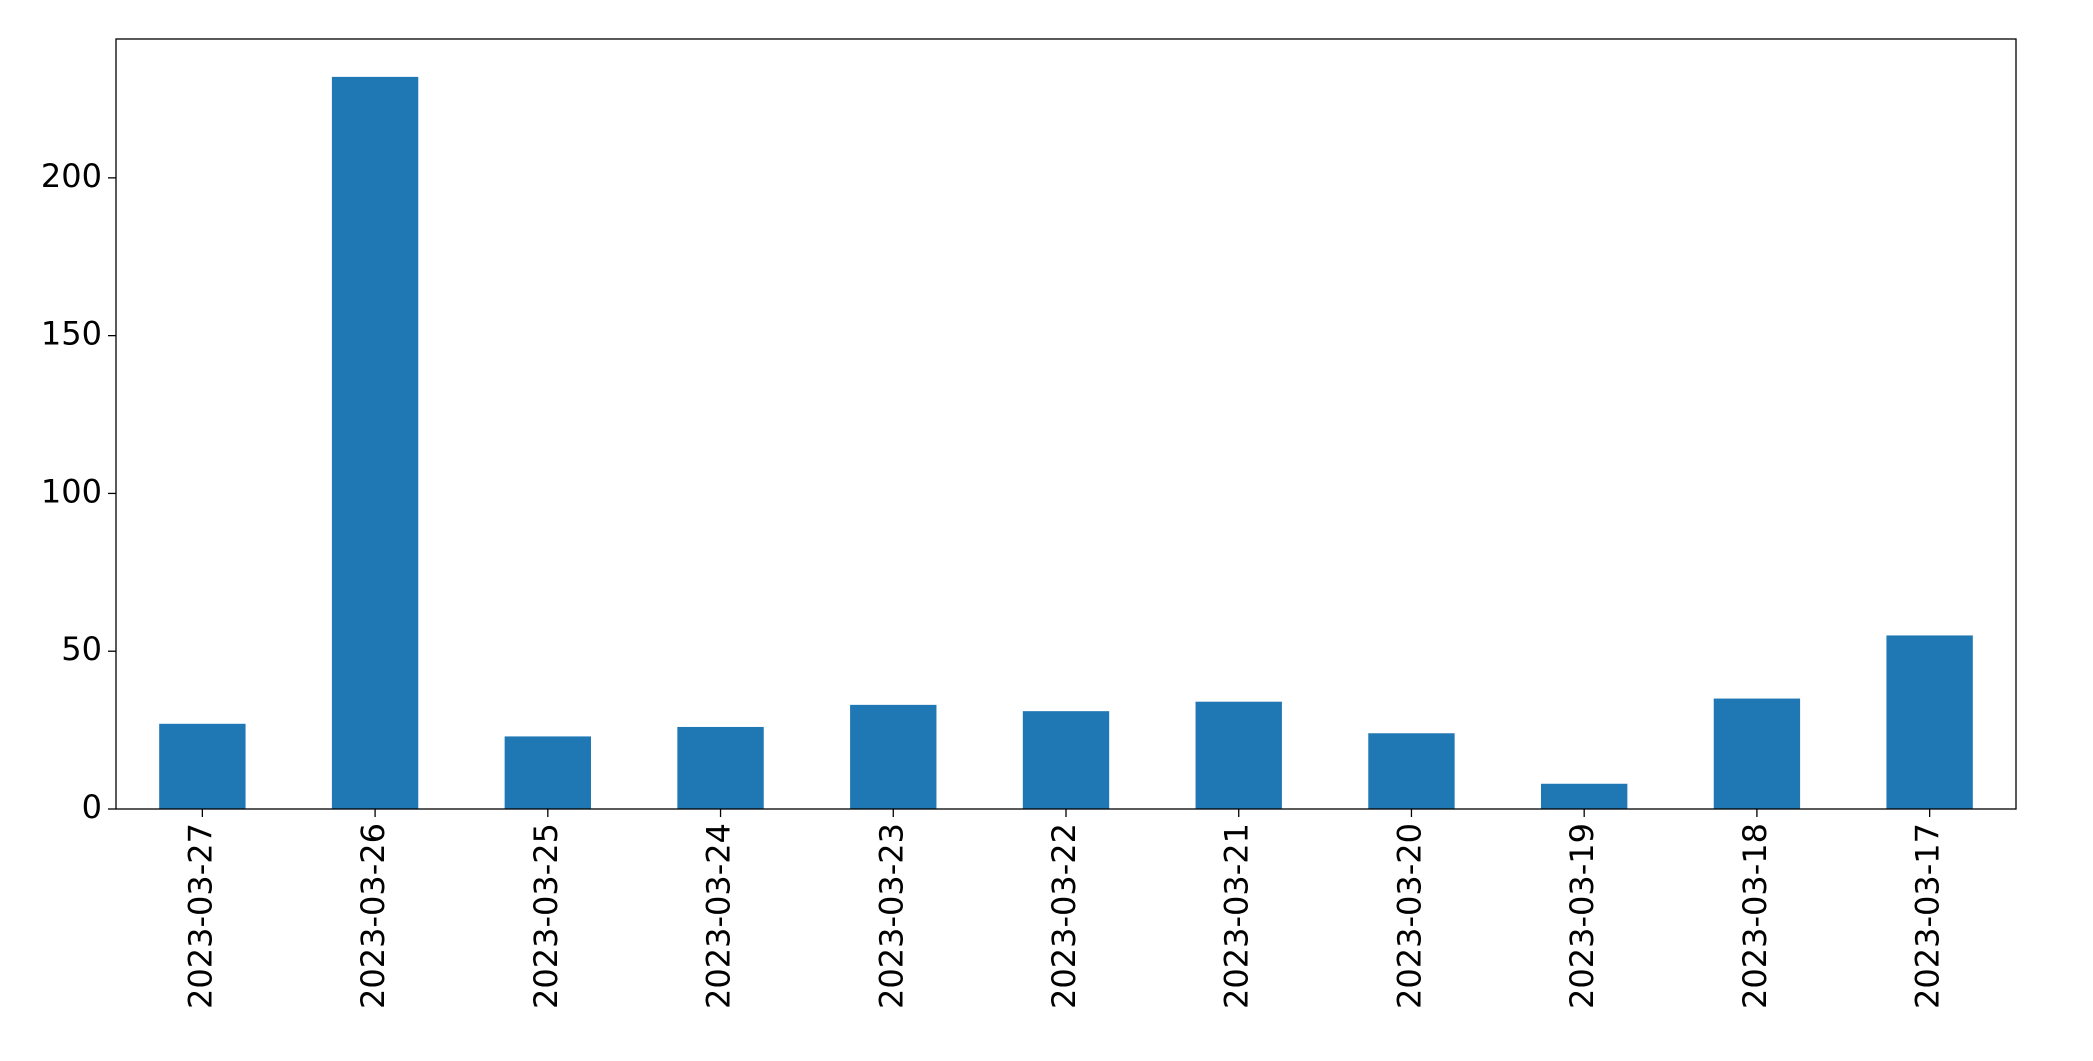 The height and width of the screenshot is (1061, 2093). Describe the element at coordinates (891, 916) in the screenshot. I see `x-tick-label: 2023-03-23` at that location.